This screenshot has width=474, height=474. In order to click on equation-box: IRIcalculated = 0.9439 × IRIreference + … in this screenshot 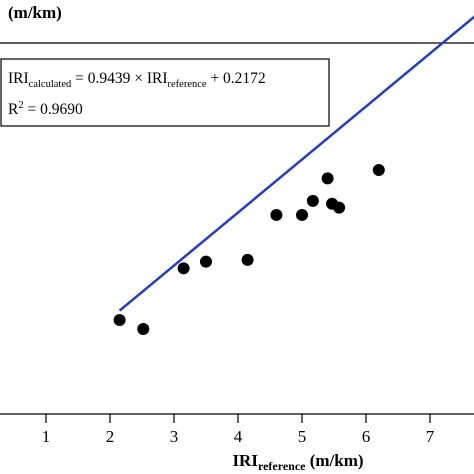, I will do `click(165, 92)`.